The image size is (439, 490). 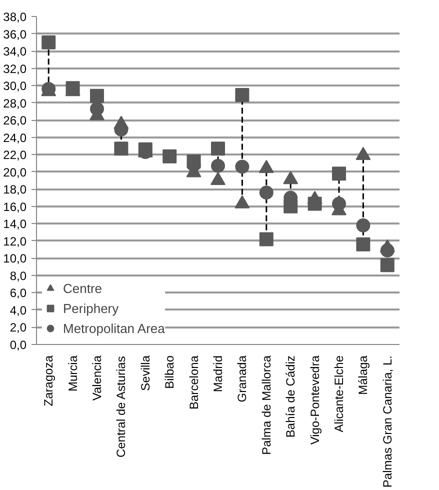 I want to click on y-tick-label: 22,0, so click(x=15, y=155).